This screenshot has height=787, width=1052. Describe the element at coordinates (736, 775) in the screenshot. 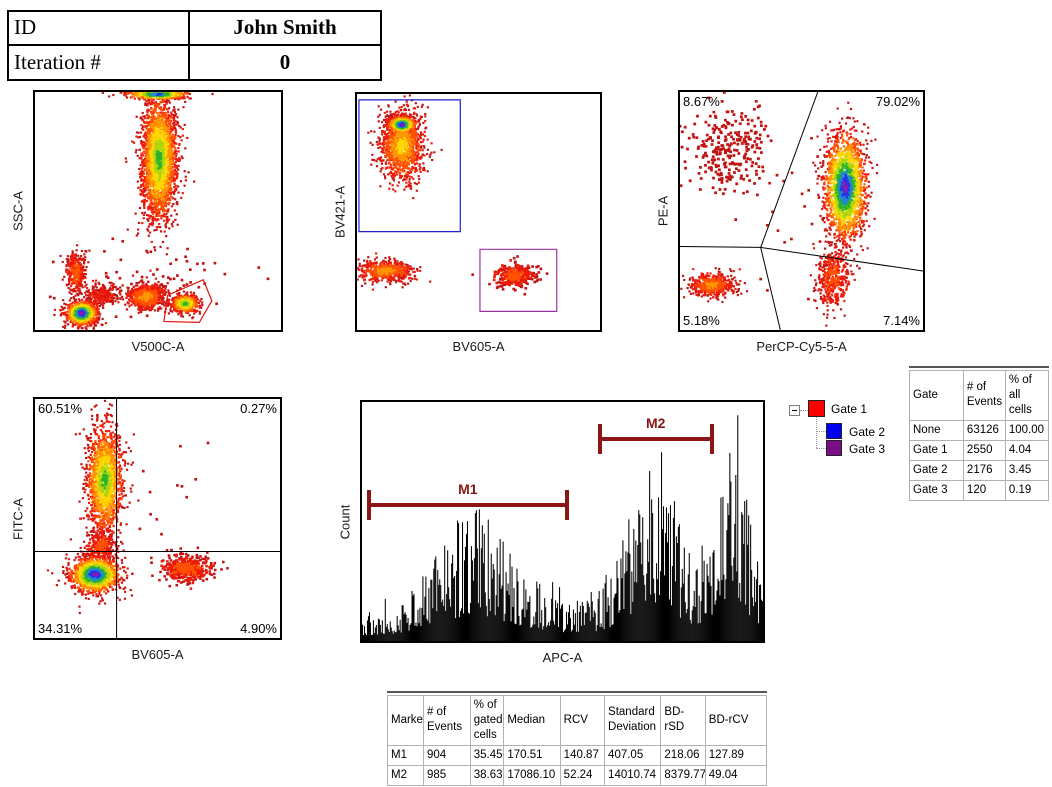

I see `table-cell: 49.04` at that location.